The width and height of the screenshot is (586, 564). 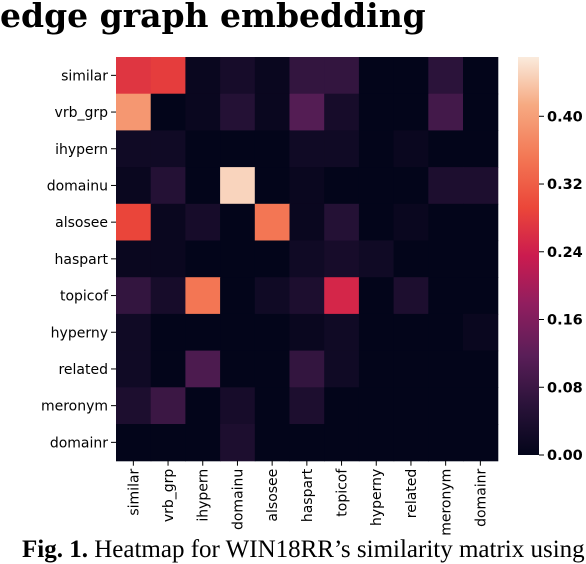 What do you see at coordinates (55, 549) in the screenshot?
I see `caption-label: Fig. 1.` at bounding box center [55, 549].